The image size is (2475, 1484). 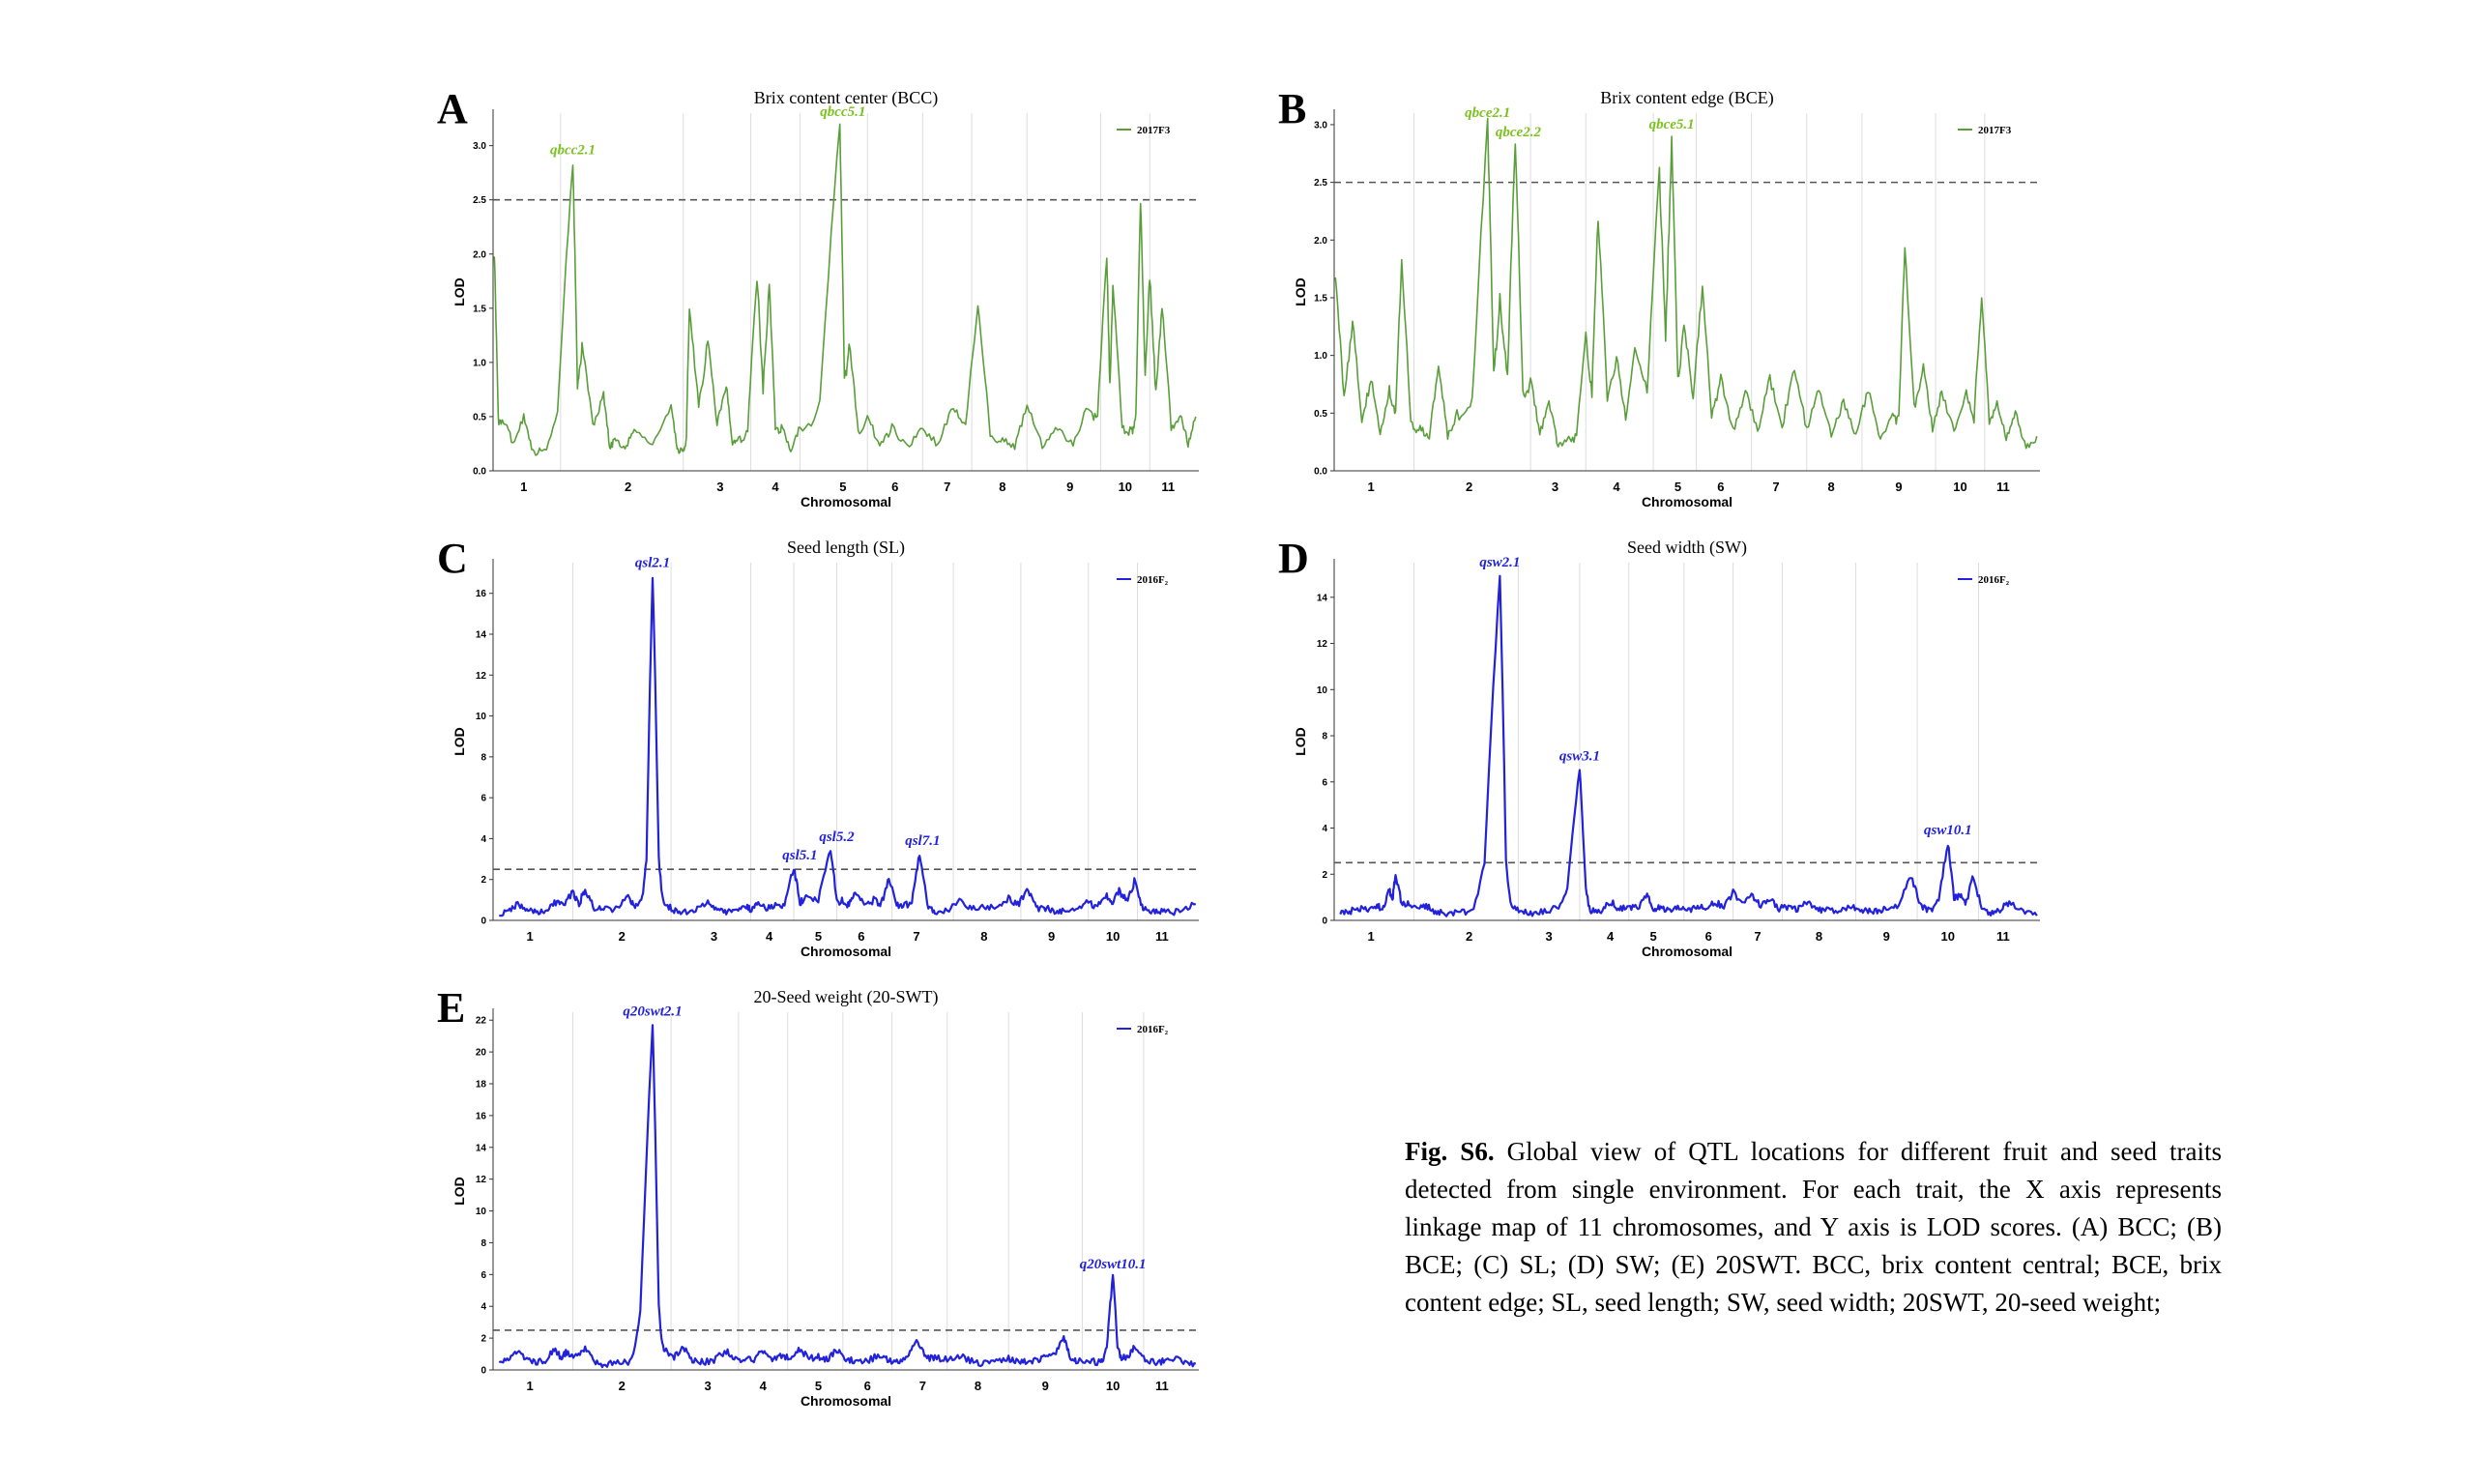 I want to click on y-tick-label-e-2: 4, so click(x=483, y=1308).